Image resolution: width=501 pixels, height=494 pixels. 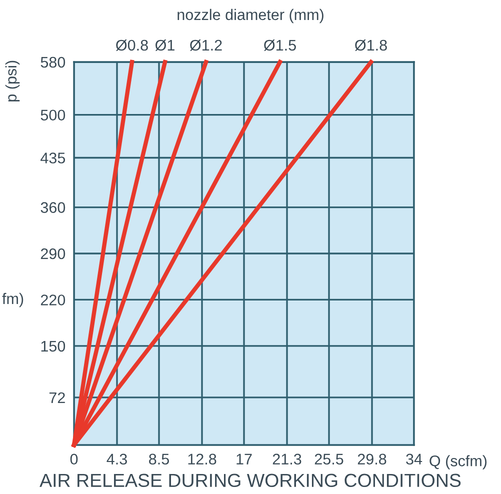 I want to click on y-tick-label: 290, so click(x=53, y=254).